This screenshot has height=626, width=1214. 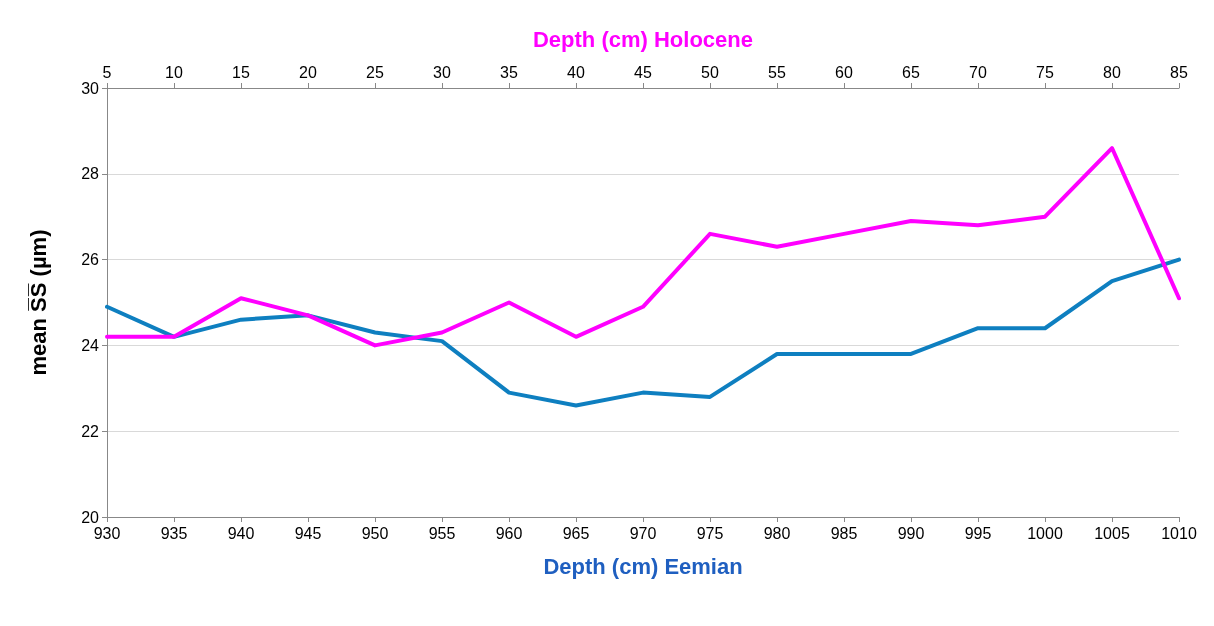 What do you see at coordinates (241, 72) in the screenshot?
I see `x2-tick-label: 15` at bounding box center [241, 72].